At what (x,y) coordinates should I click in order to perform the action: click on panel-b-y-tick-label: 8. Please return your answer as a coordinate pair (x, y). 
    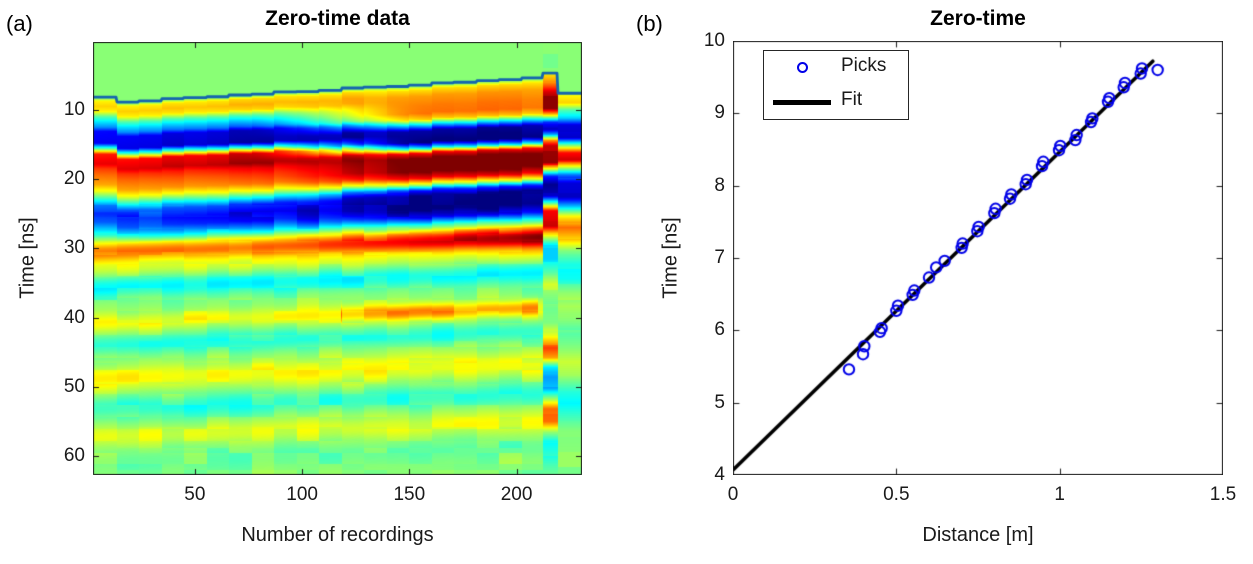
    Looking at the image, I should click on (719, 185).